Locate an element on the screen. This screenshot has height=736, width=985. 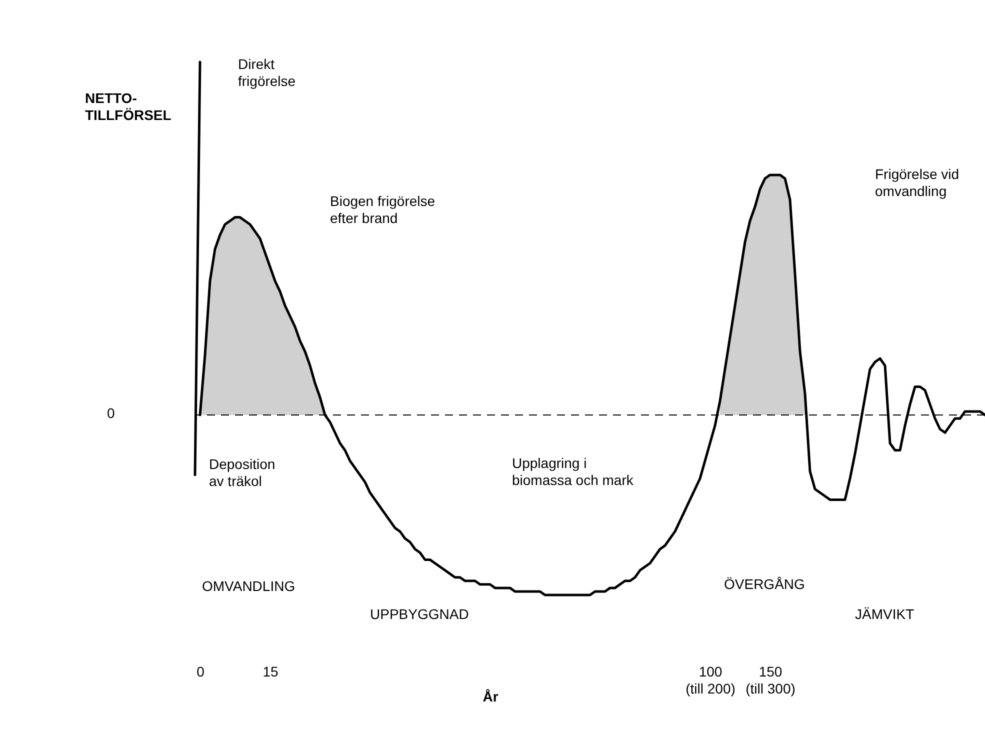
y-axis-title: NETTO-TILLFÖRSEL is located at coordinates (128, 106).